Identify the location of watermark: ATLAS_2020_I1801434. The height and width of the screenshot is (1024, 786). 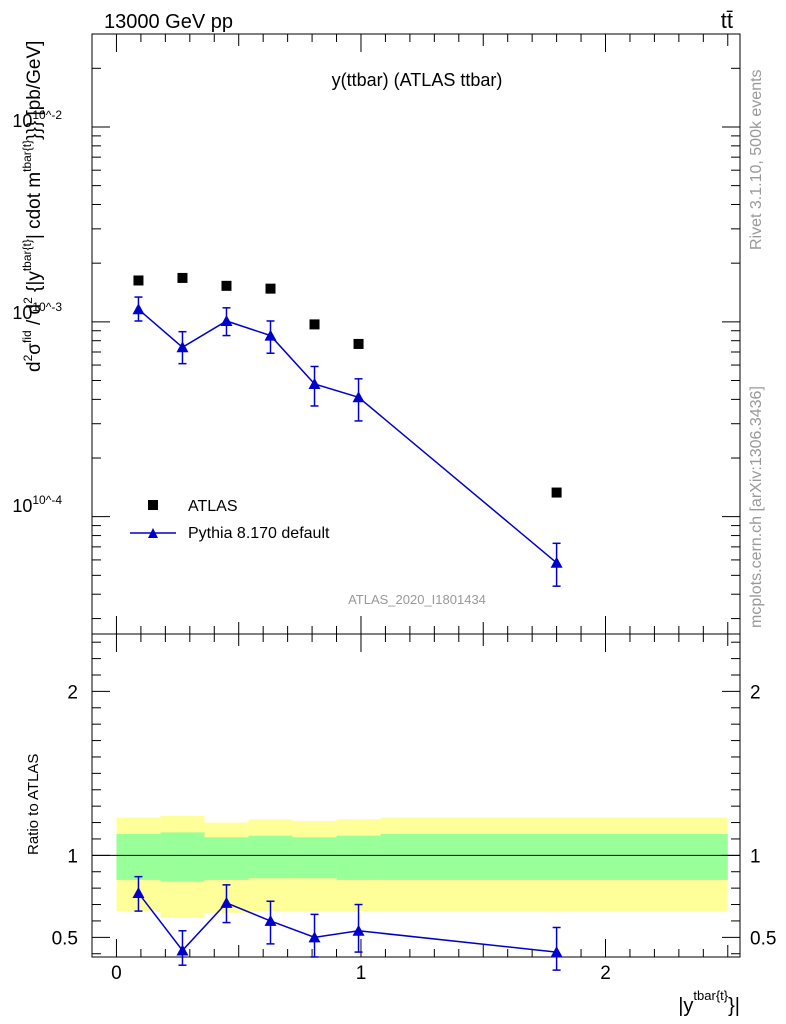
(417, 599).